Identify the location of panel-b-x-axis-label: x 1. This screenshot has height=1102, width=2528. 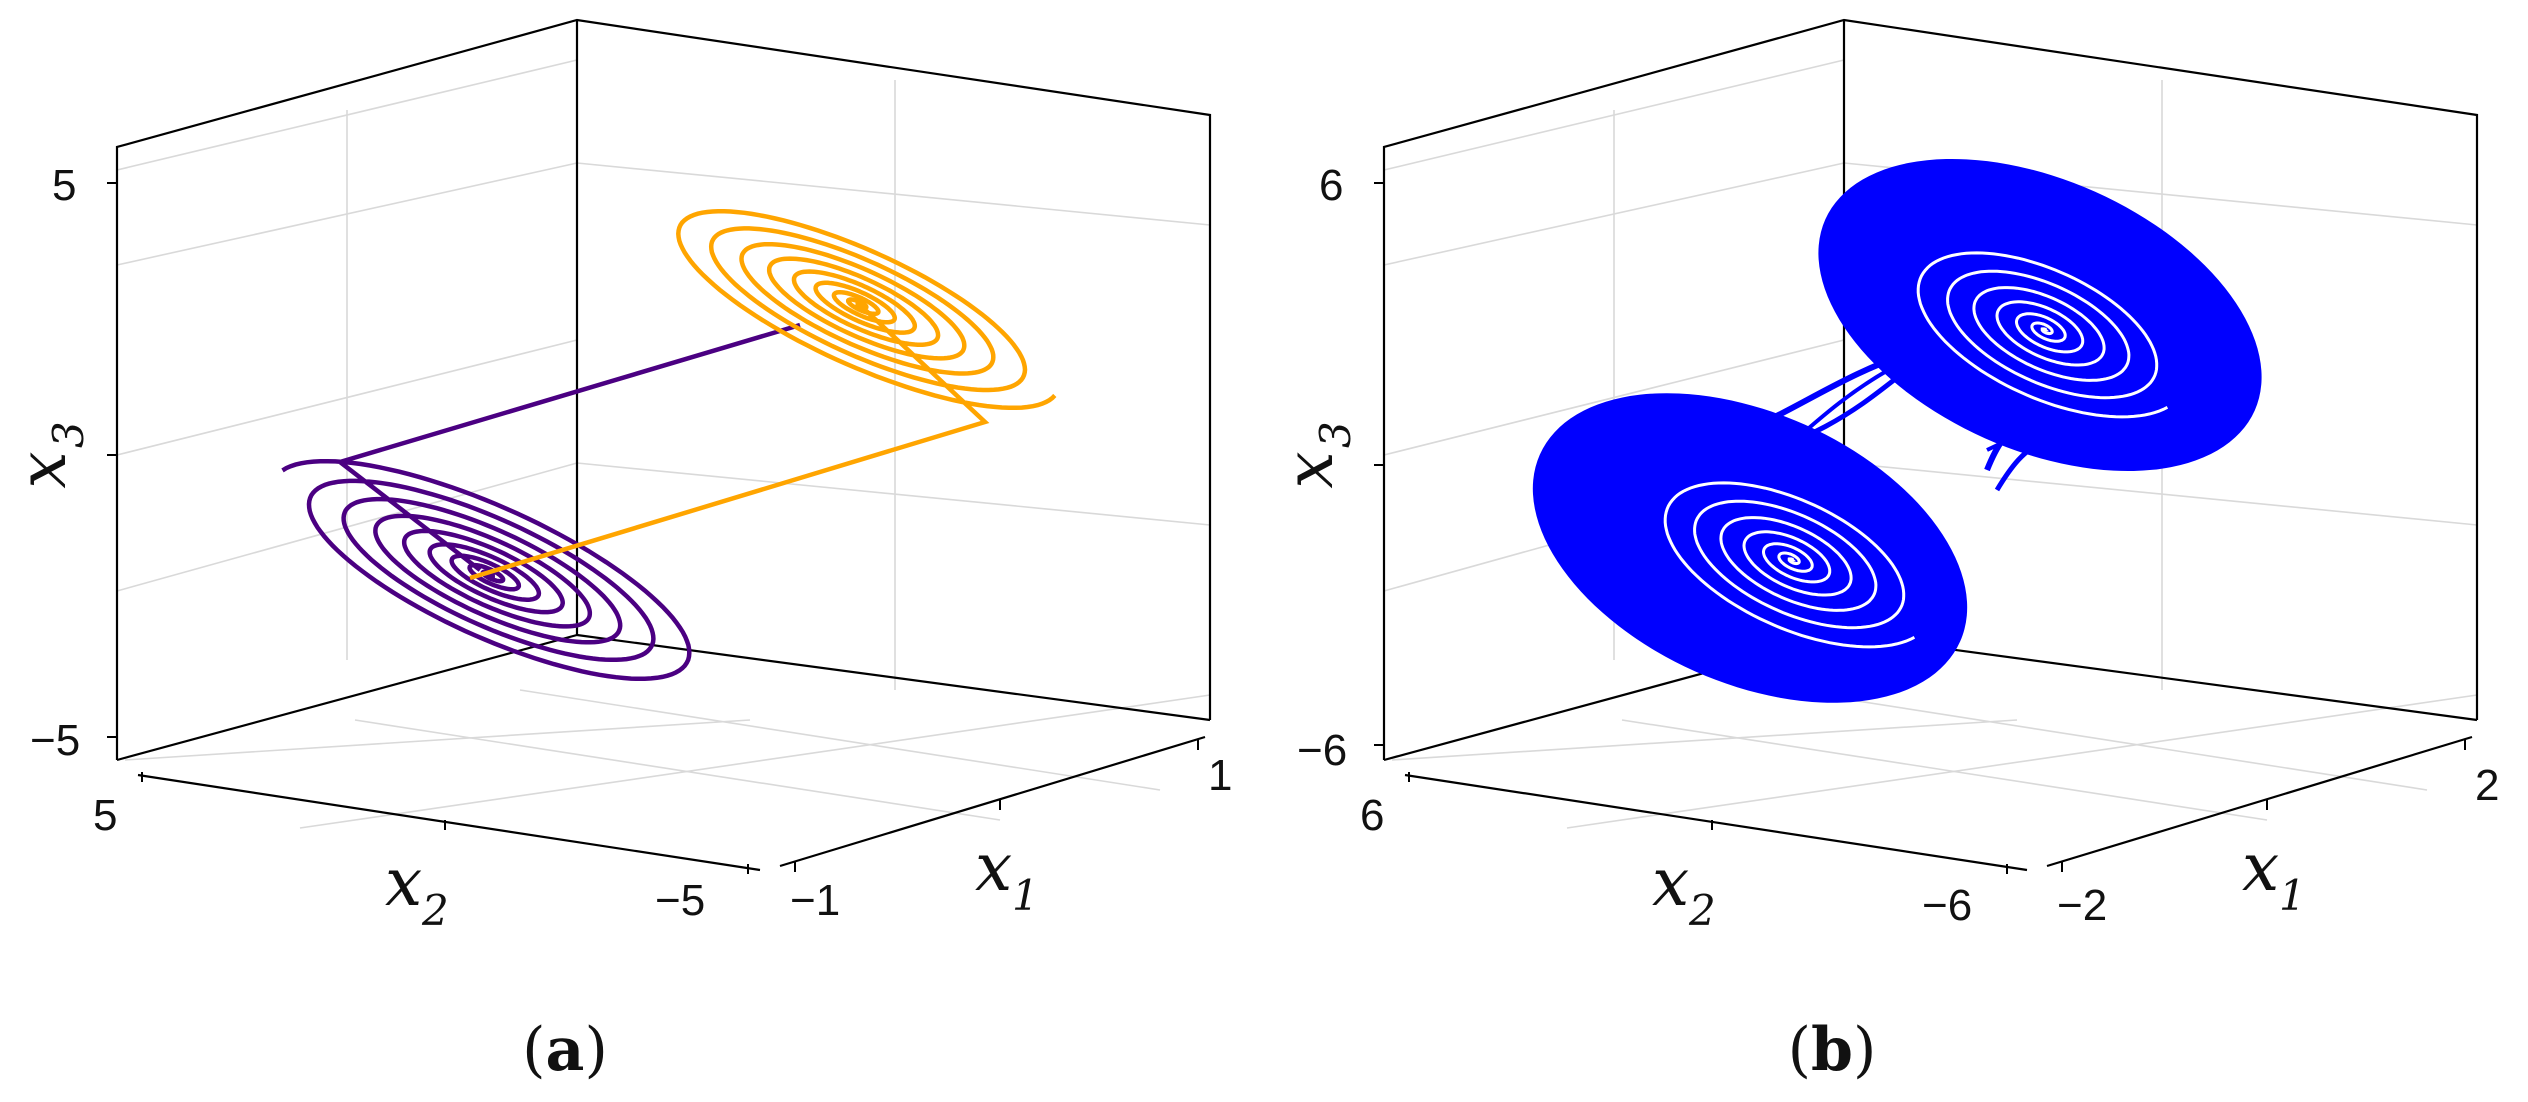
(2274, 874).